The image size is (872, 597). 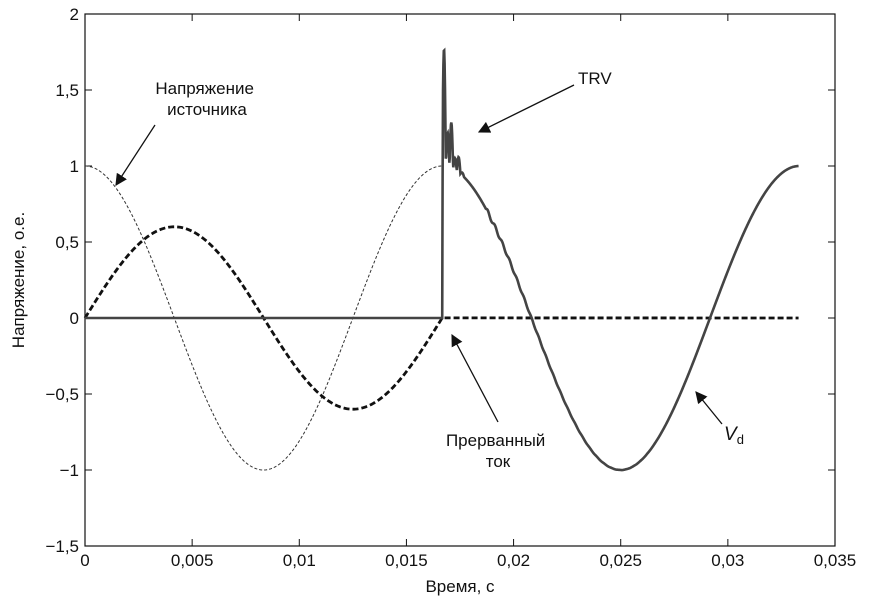 I want to click on annotation-source-voltage: Напряжение источника, so click(x=206, y=99).